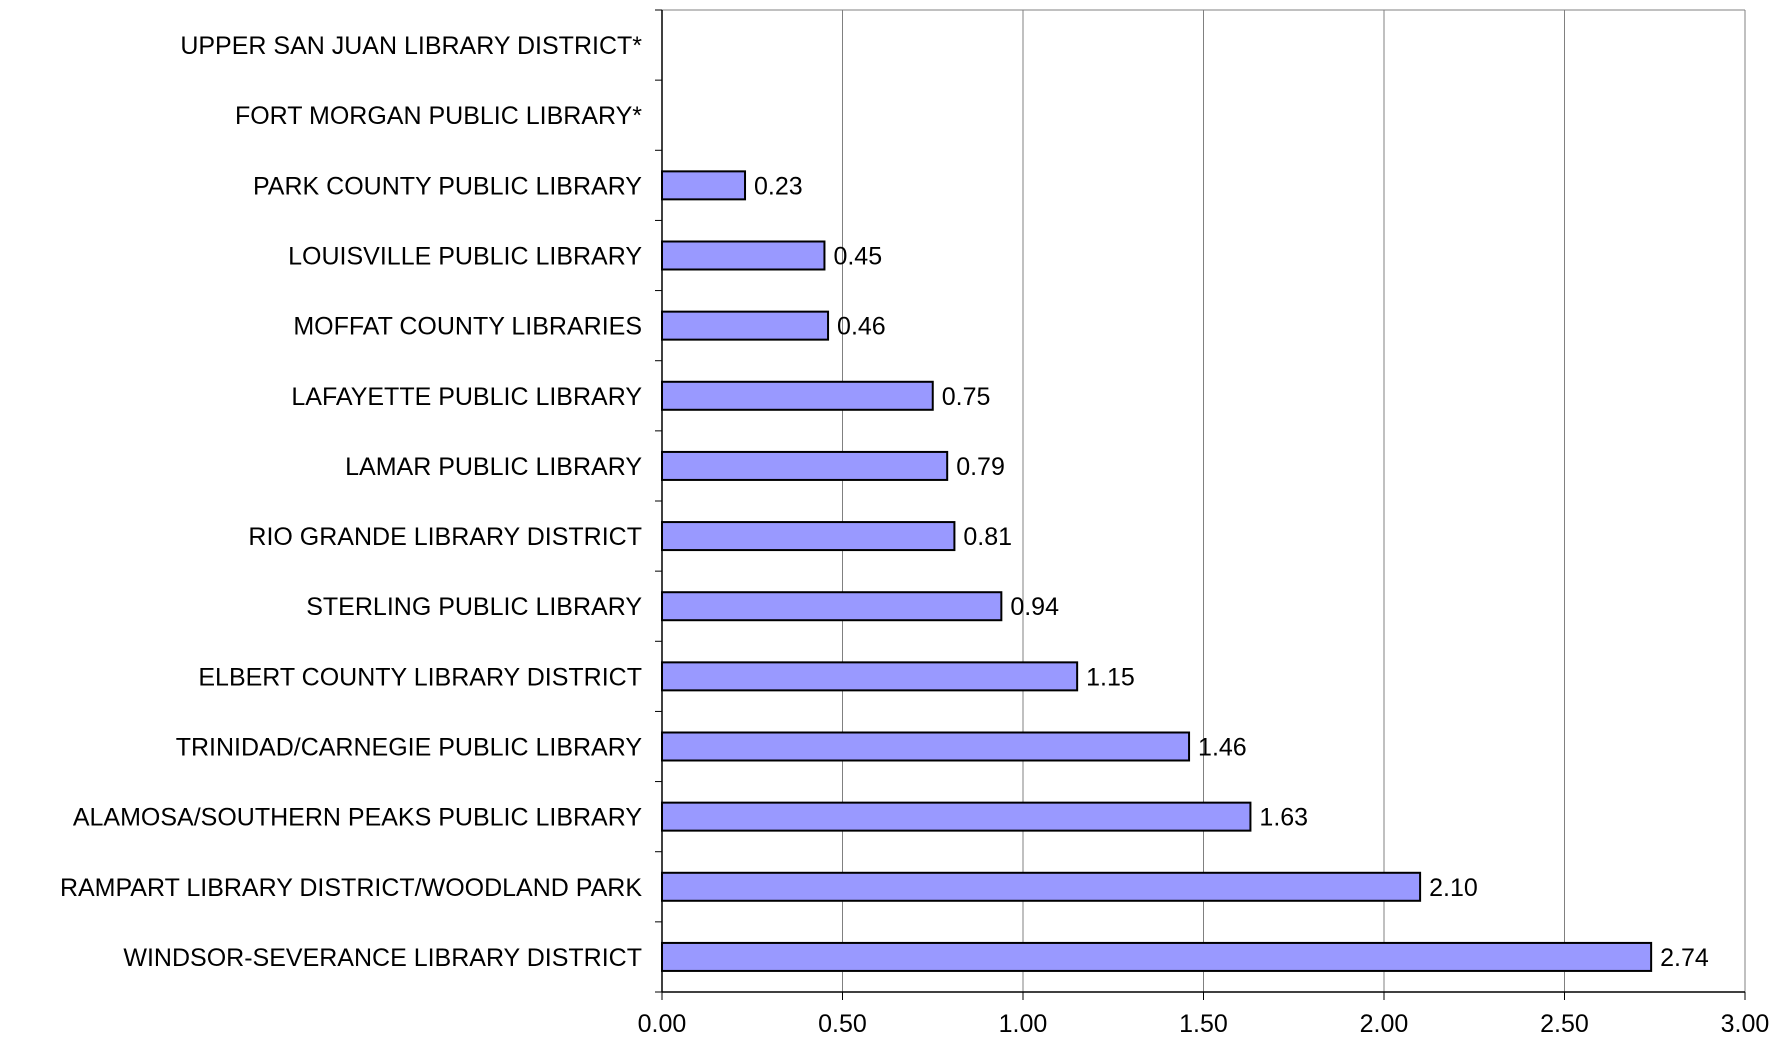 This screenshot has width=1782, height=1044. Describe the element at coordinates (778, 186) in the screenshot. I see `data-label: 0.23` at that location.